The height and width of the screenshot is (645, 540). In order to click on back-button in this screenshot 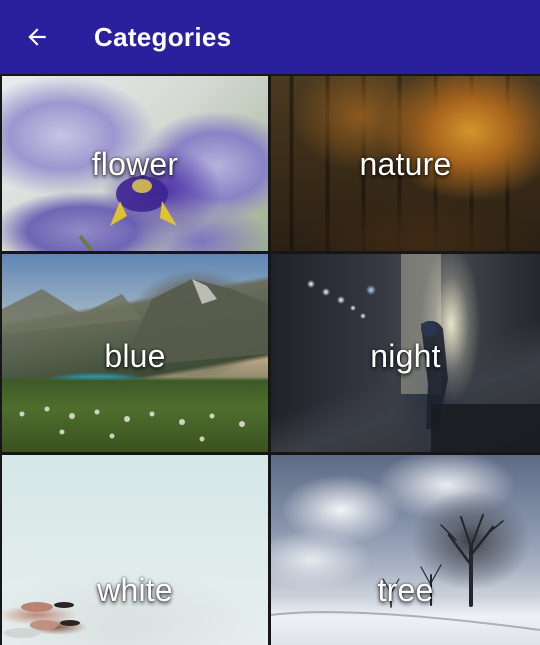, I will do `click(37, 37)`.